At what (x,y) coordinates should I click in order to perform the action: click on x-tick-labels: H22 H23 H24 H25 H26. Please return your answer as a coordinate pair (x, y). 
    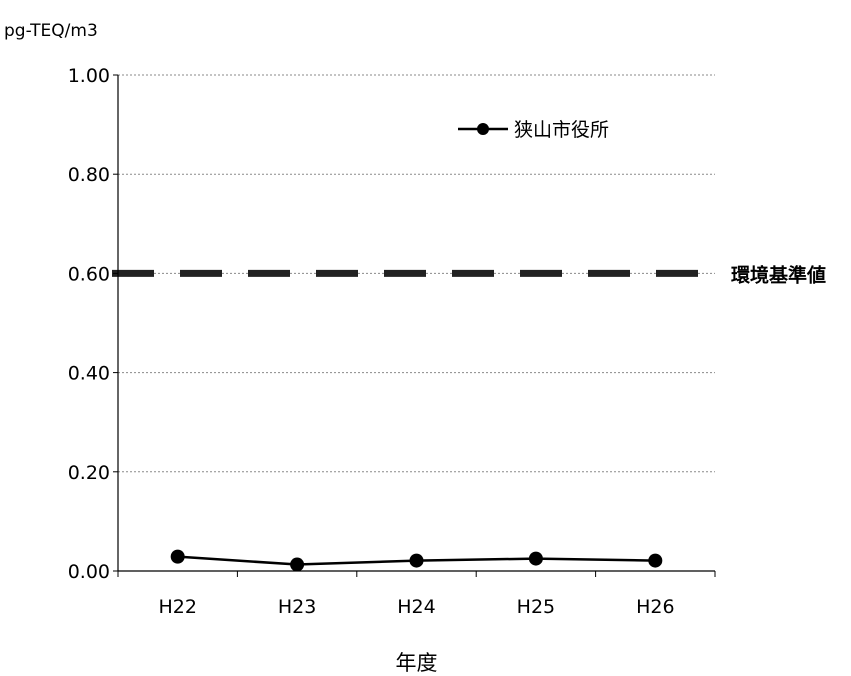
    Looking at the image, I should click on (416, 607).